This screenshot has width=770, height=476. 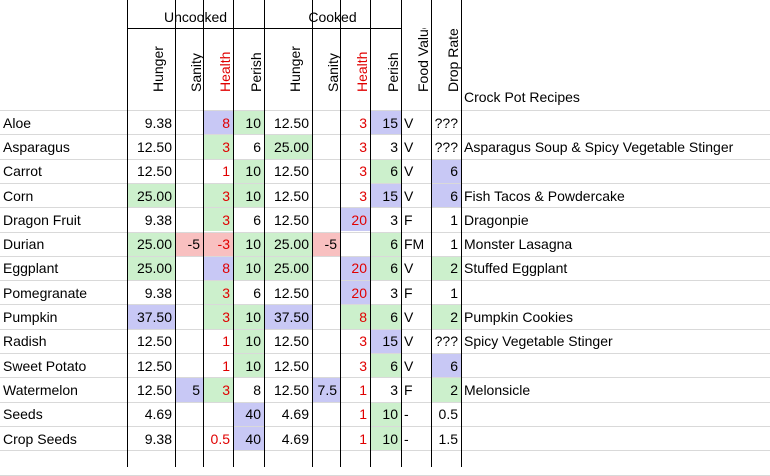 What do you see at coordinates (332, 72) in the screenshot?
I see `header-cooked-sanity: Sanity` at bounding box center [332, 72].